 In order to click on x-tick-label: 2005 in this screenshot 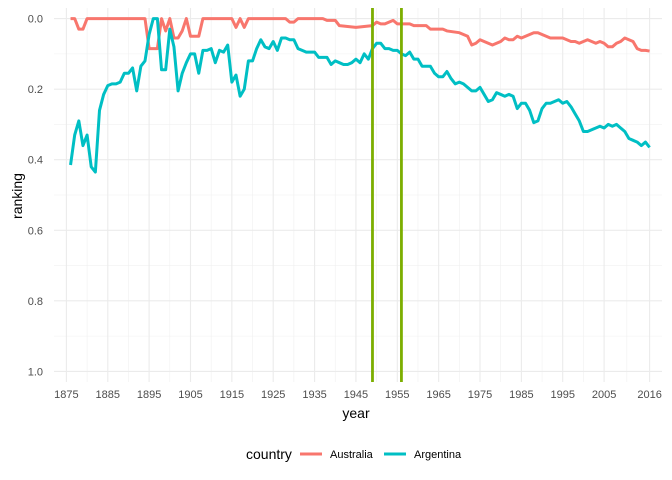, I will do `click(604, 395)`.